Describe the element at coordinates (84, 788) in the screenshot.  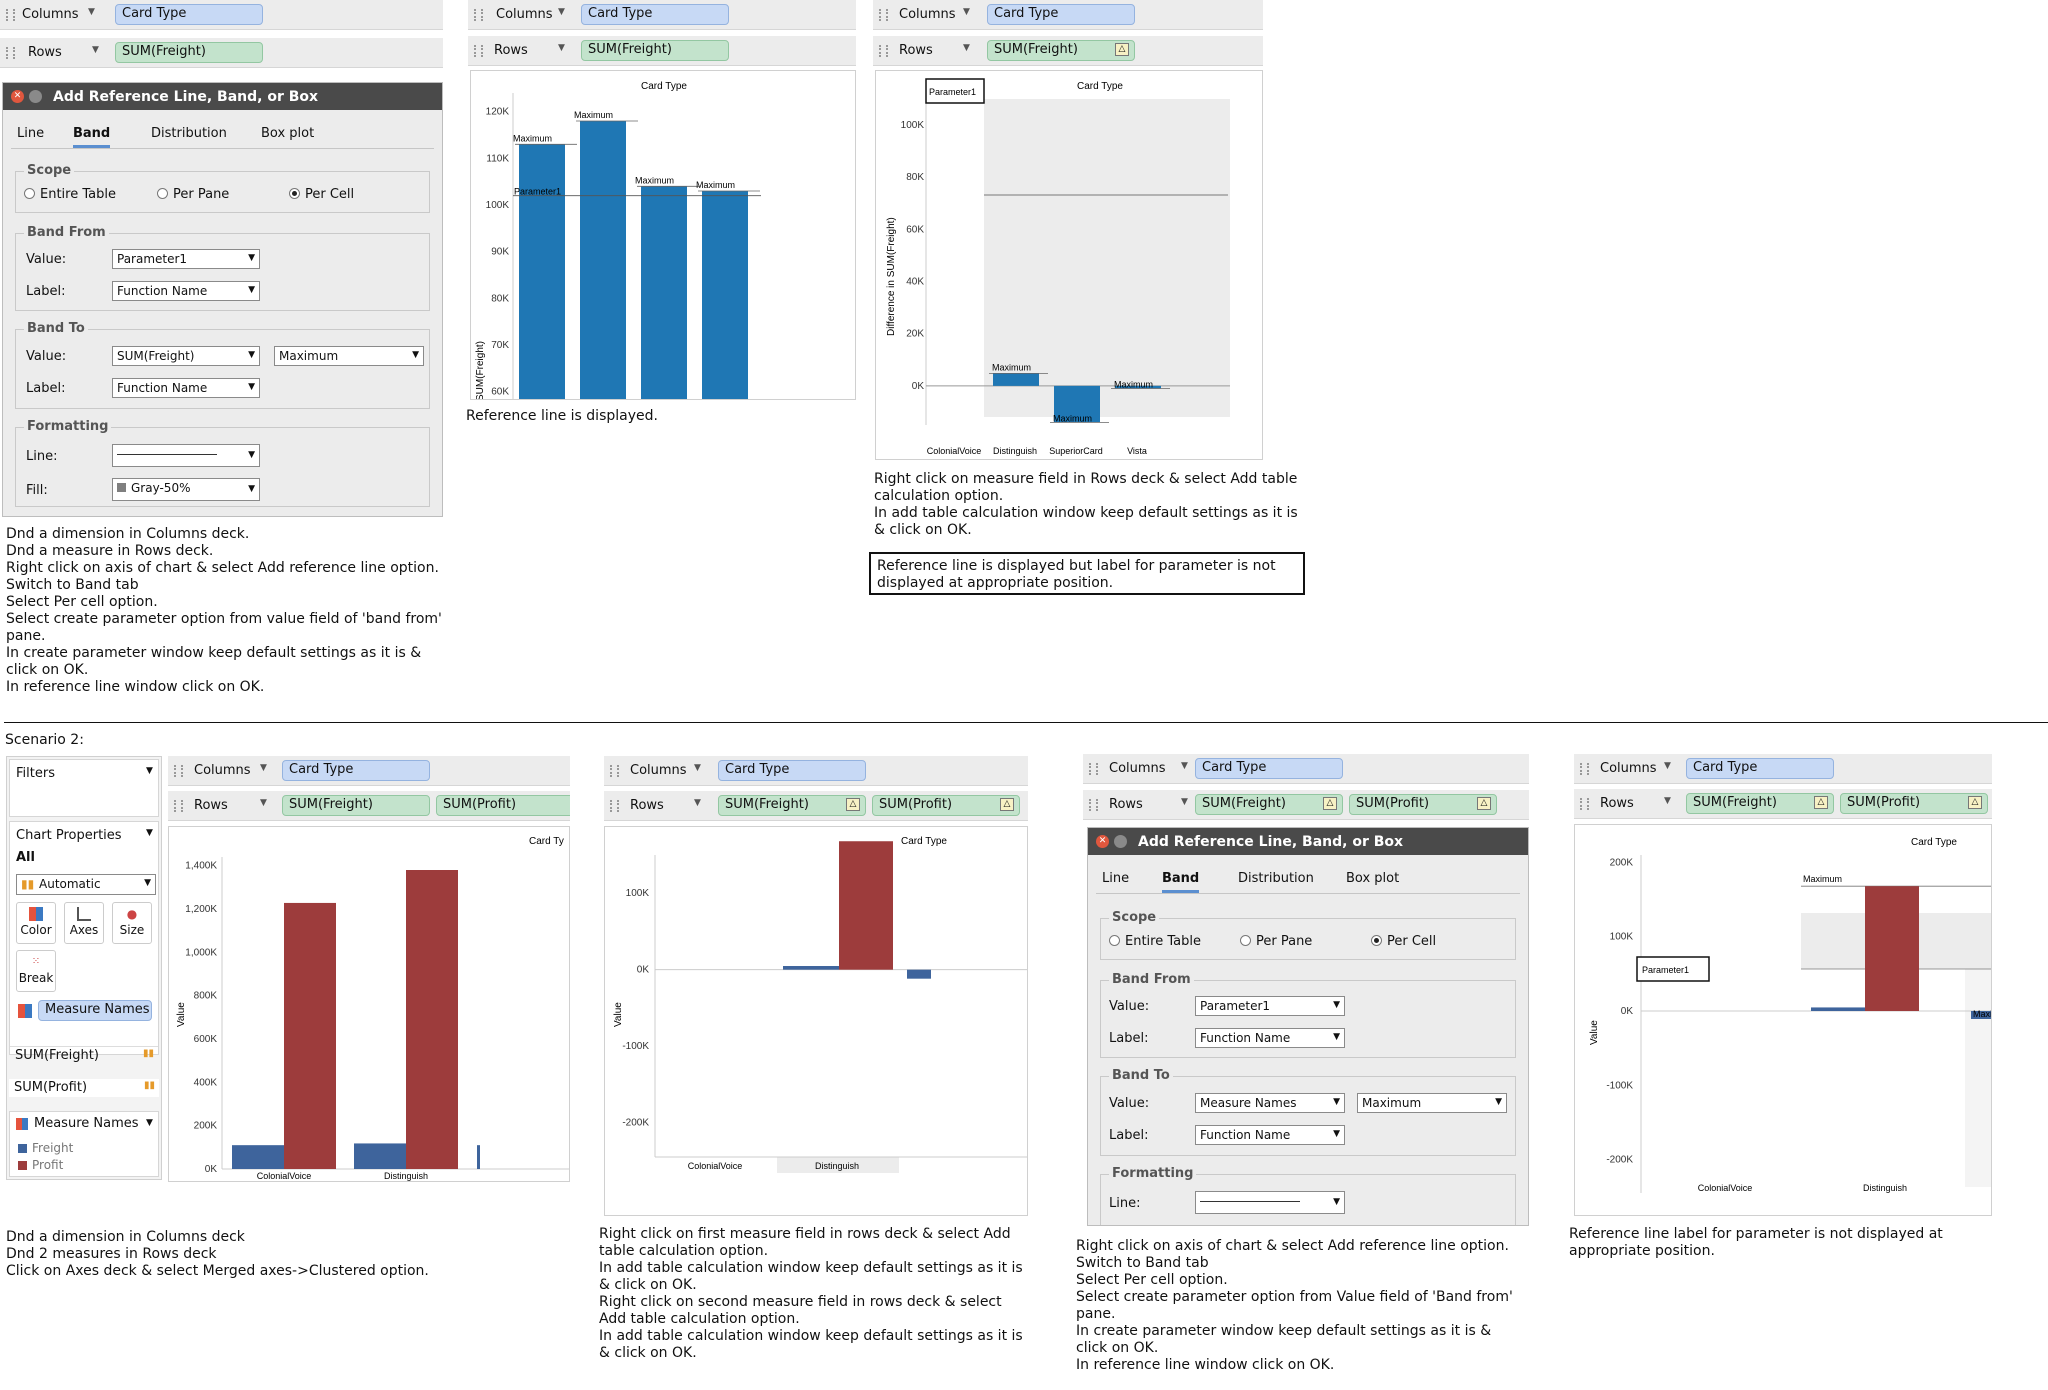
I see `filters-card: Filters ▼` at that location.